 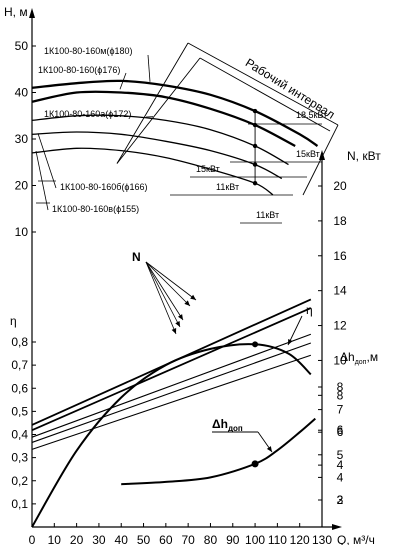 What do you see at coordinates (22, 186) in the screenshot?
I see `h-tick-label: 20` at bounding box center [22, 186].